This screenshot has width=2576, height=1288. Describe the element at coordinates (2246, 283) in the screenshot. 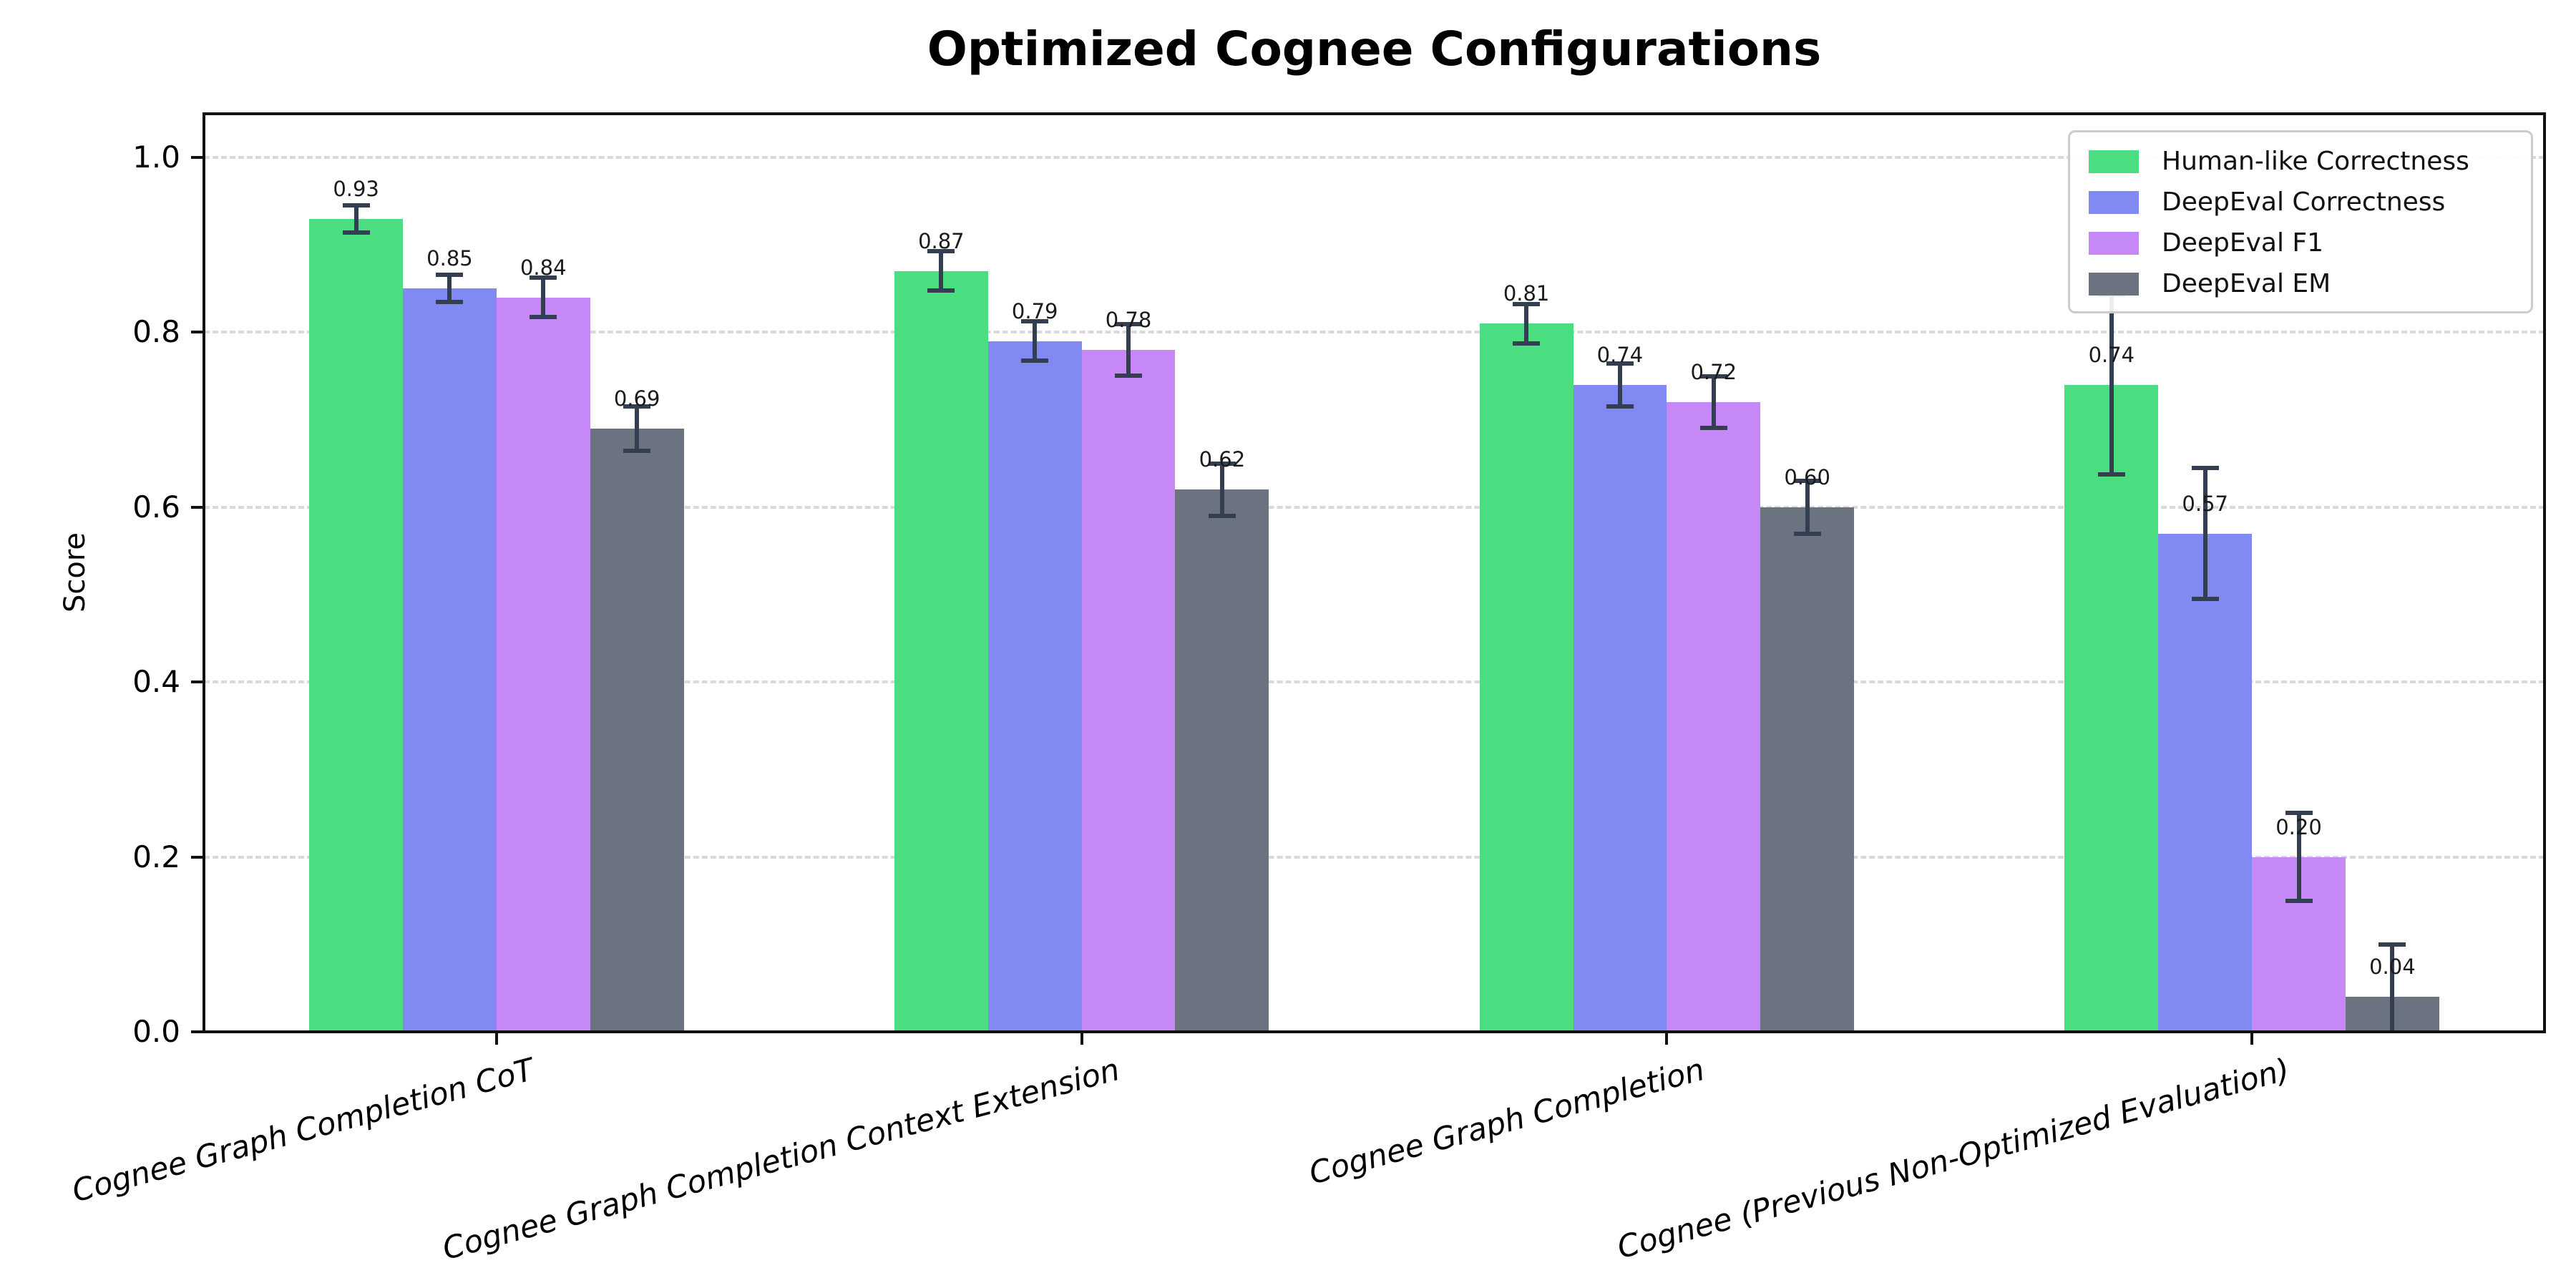

I see `legend-label: DeepEval EM` at that location.